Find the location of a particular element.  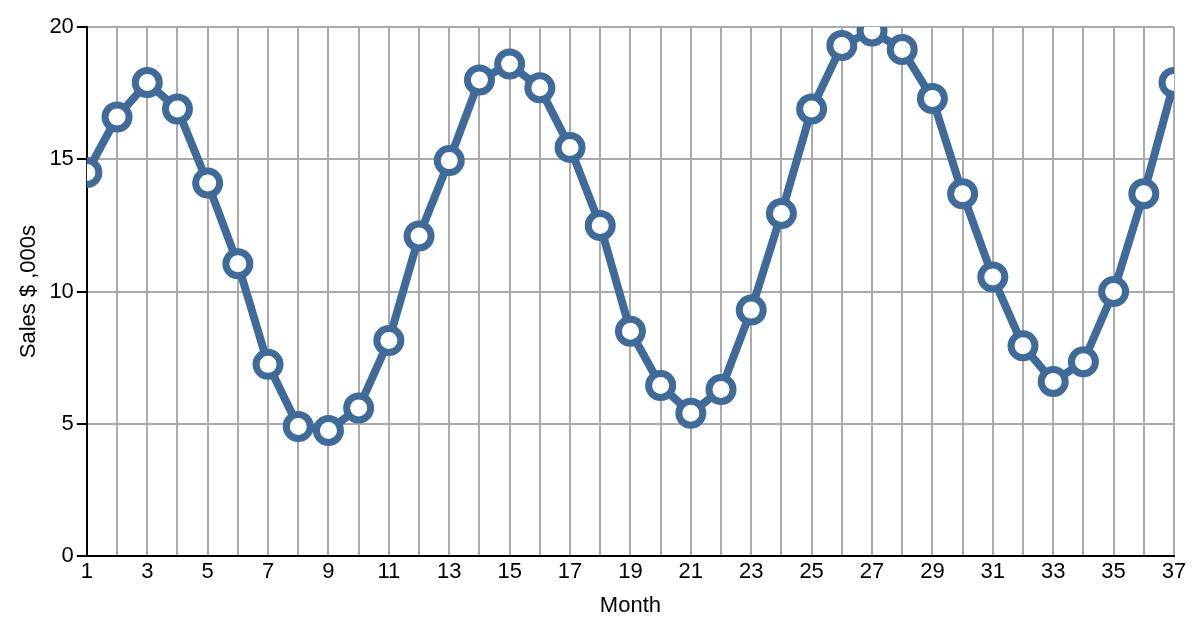

x-tick-label: 19 is located at coordinates (630, 571).